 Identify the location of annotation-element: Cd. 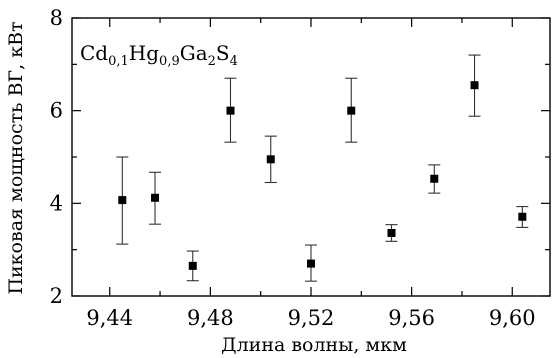
(94, 53).